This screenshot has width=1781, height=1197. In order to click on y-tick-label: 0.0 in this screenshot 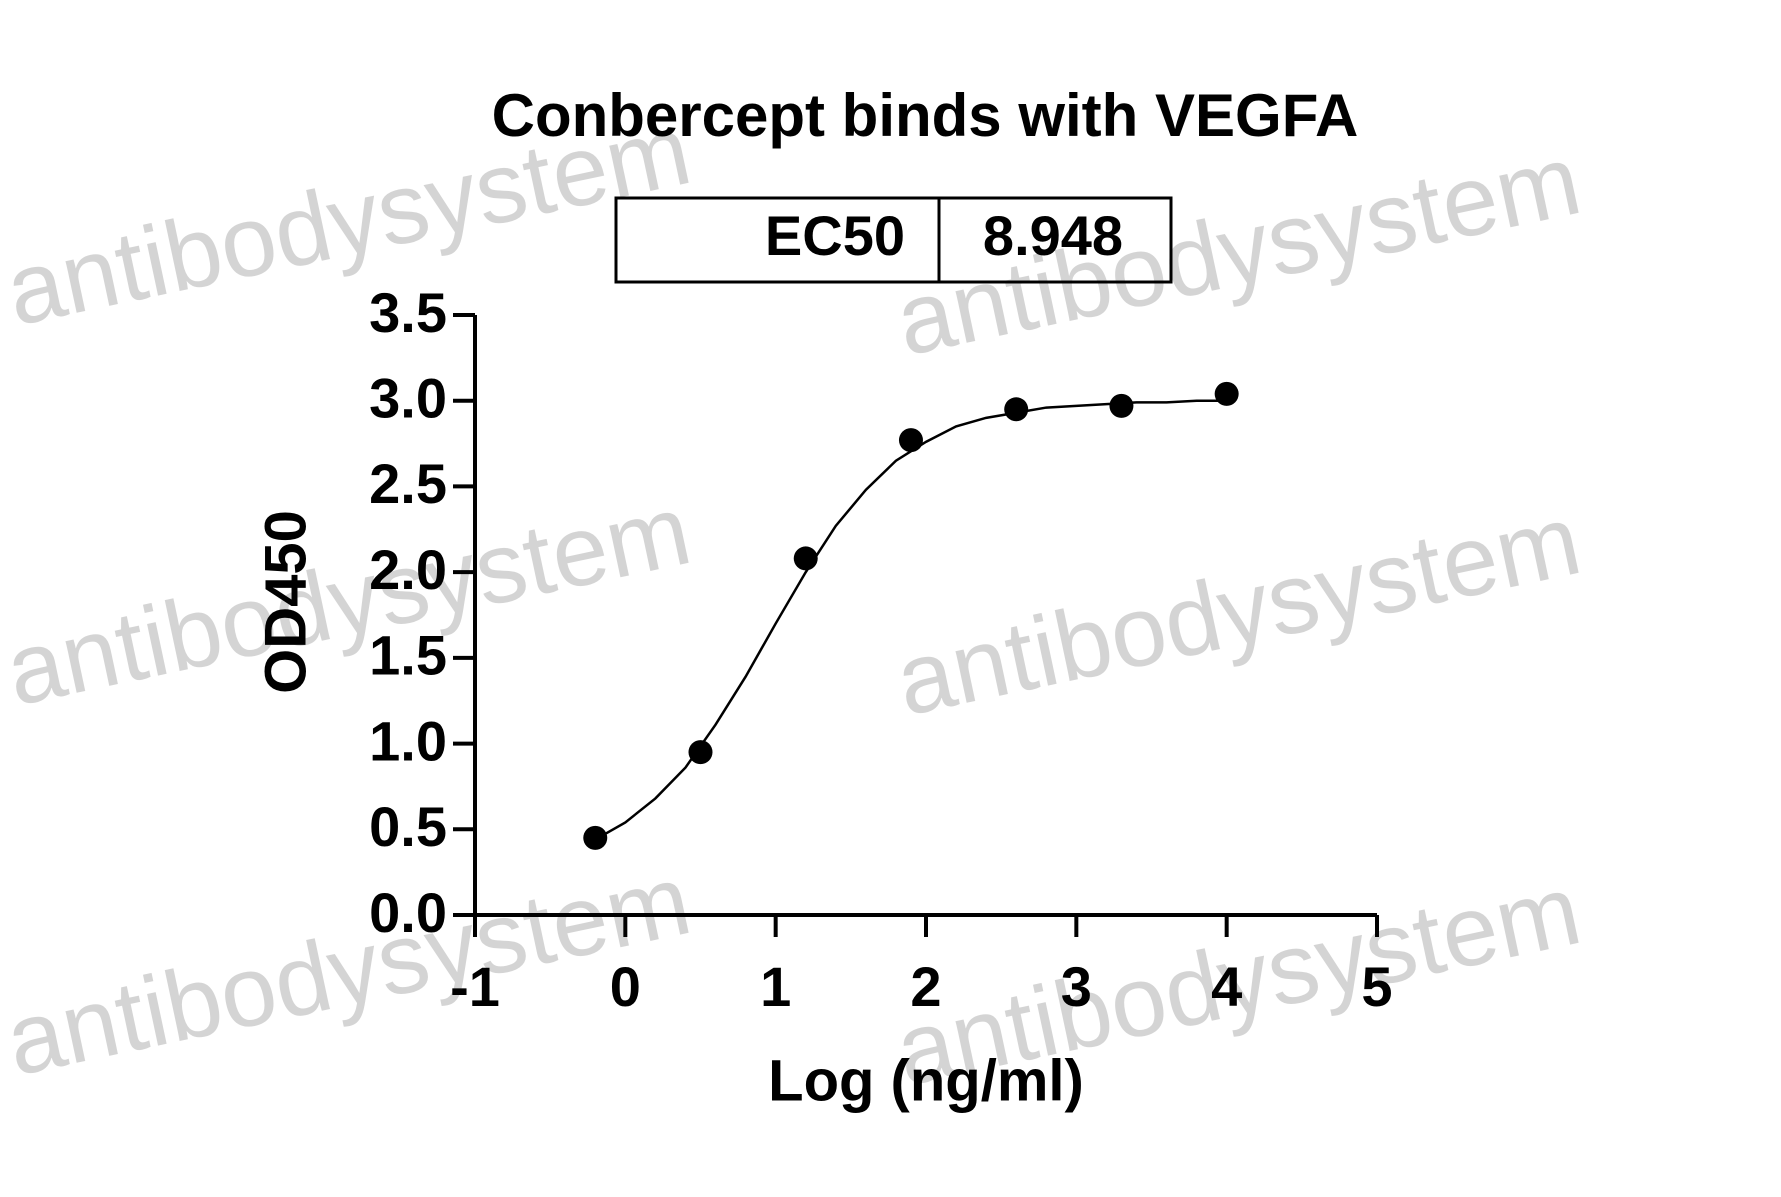, I will do `click(408, 912)`.